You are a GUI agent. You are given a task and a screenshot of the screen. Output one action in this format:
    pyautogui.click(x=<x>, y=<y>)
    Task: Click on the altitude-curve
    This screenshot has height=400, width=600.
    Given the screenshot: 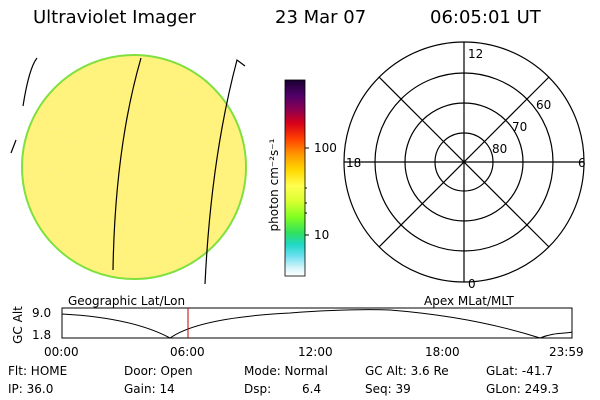 What is the action you would take?
    pyautogui.click(x=317, y=324)
    